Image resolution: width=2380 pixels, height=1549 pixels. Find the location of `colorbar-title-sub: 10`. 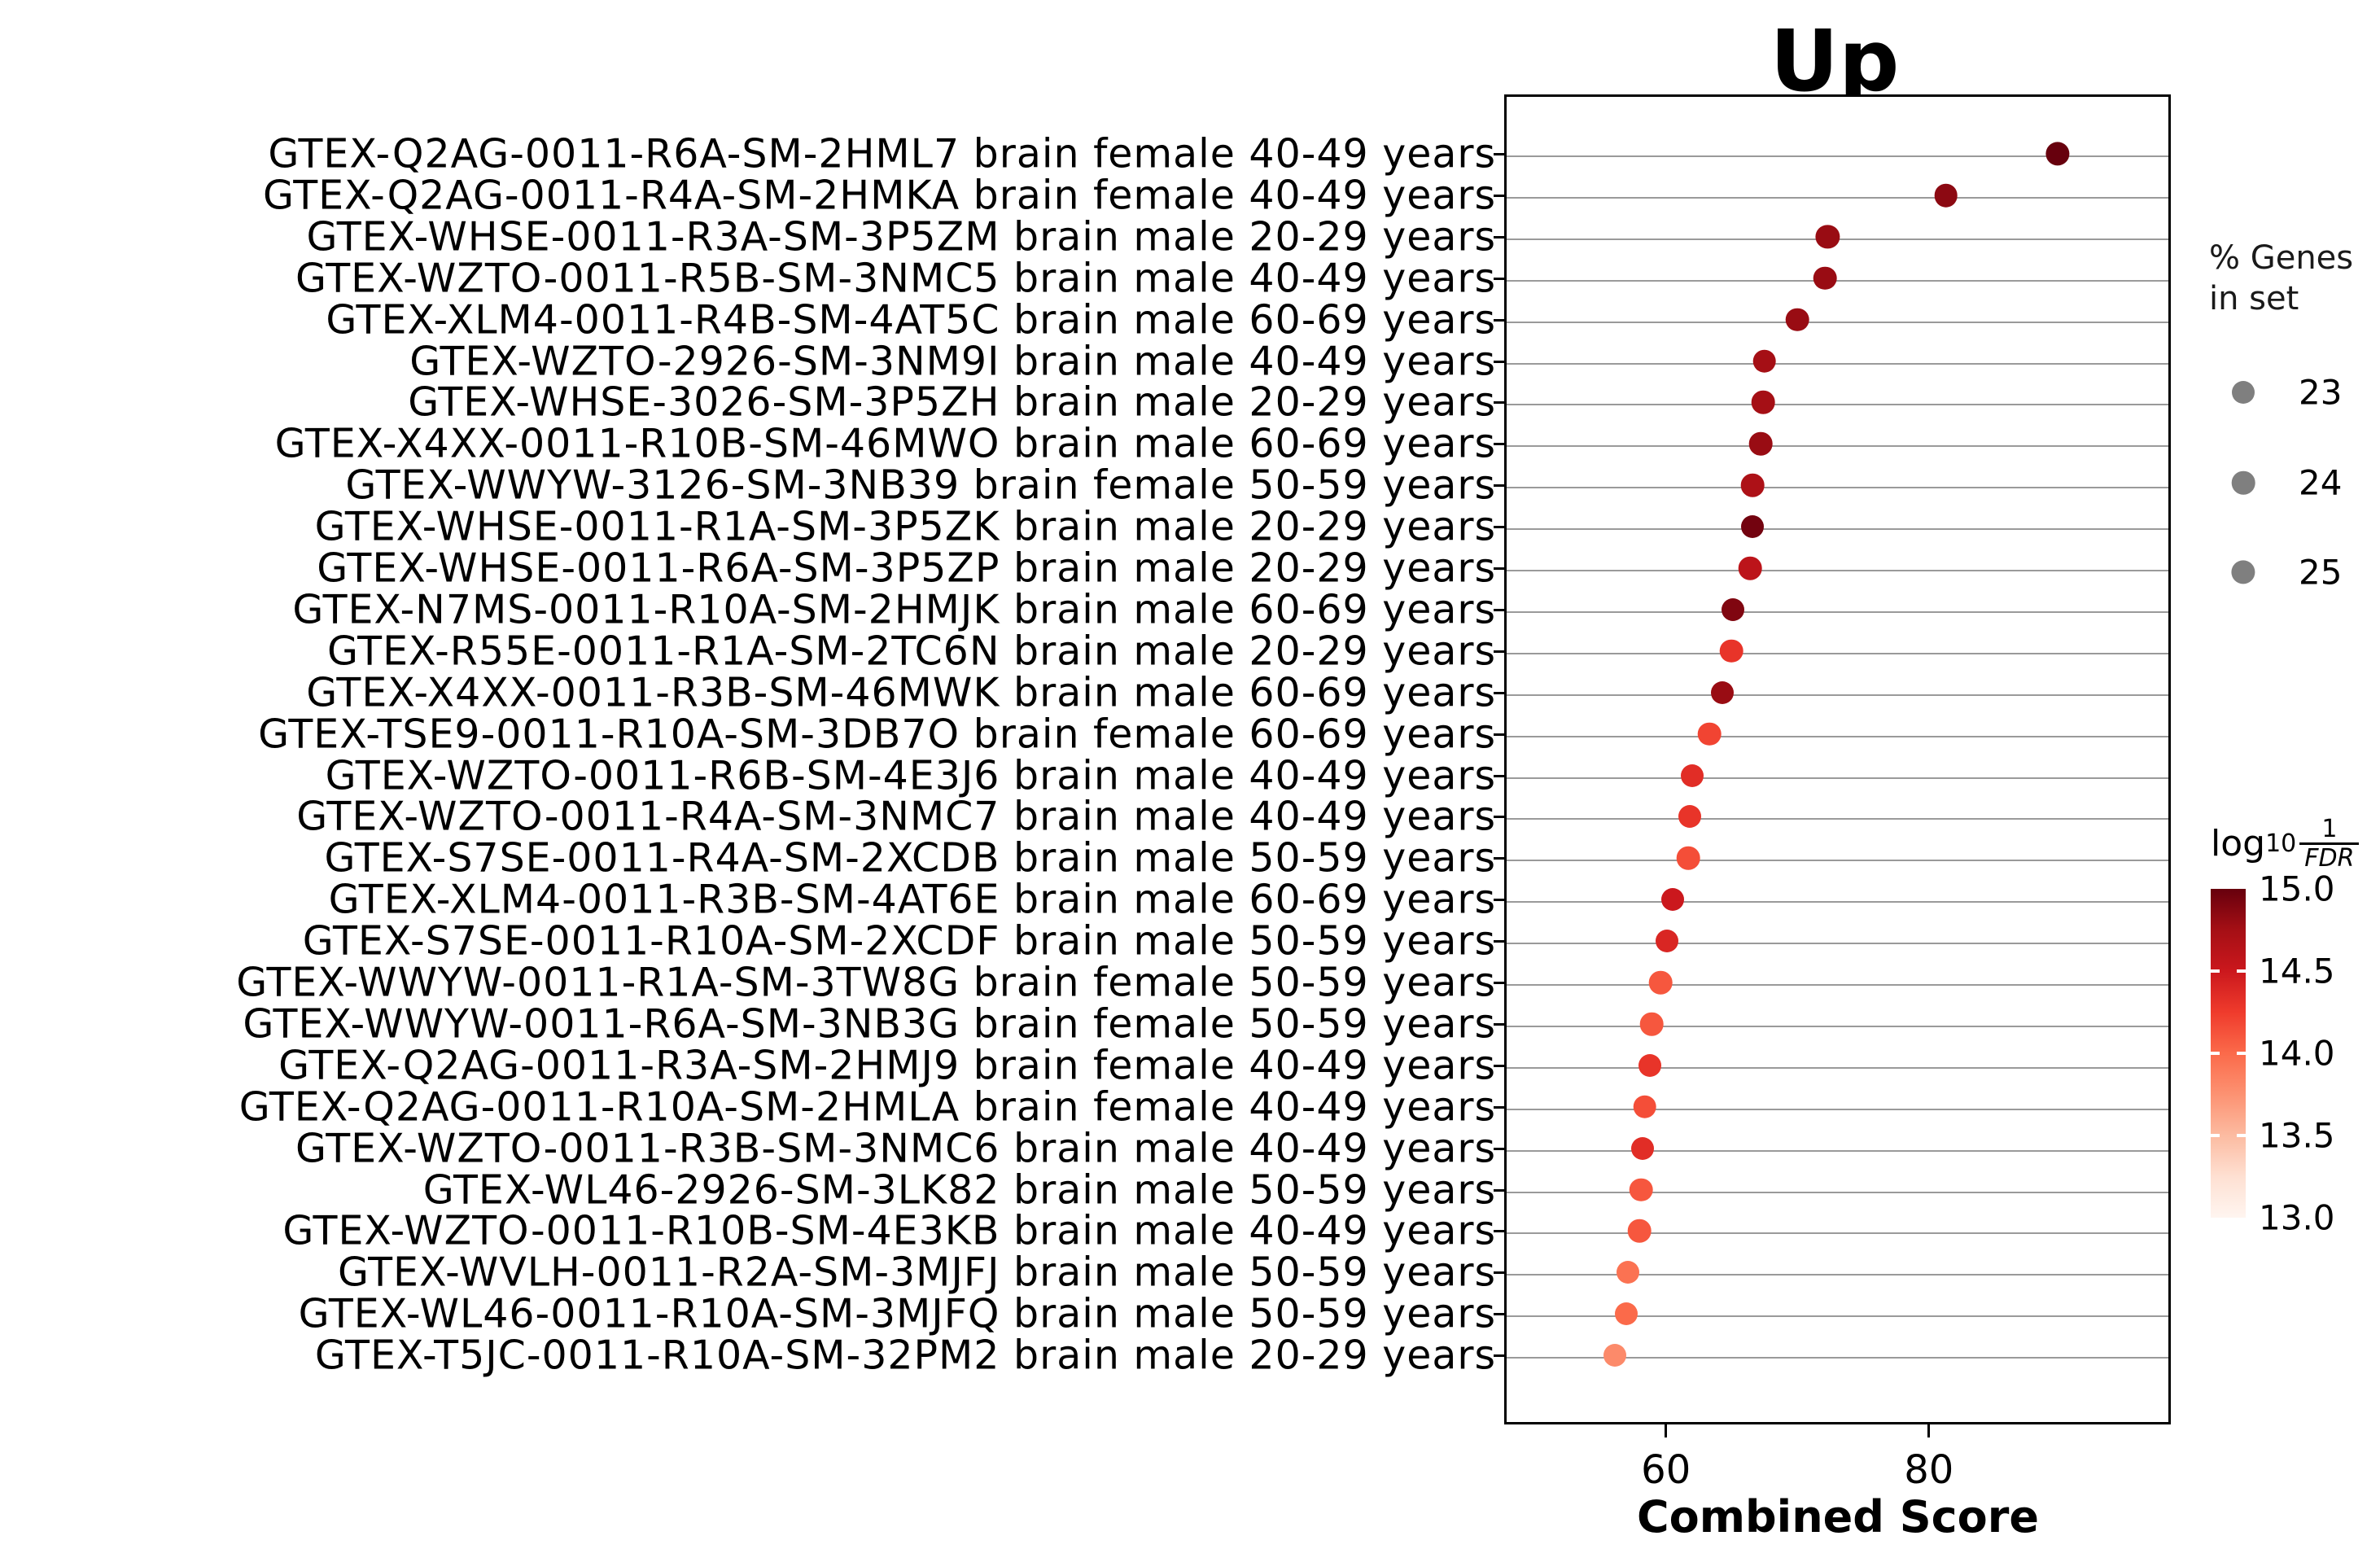

colorbar-title-sub: 10 is located at coordinates (2281, 844).